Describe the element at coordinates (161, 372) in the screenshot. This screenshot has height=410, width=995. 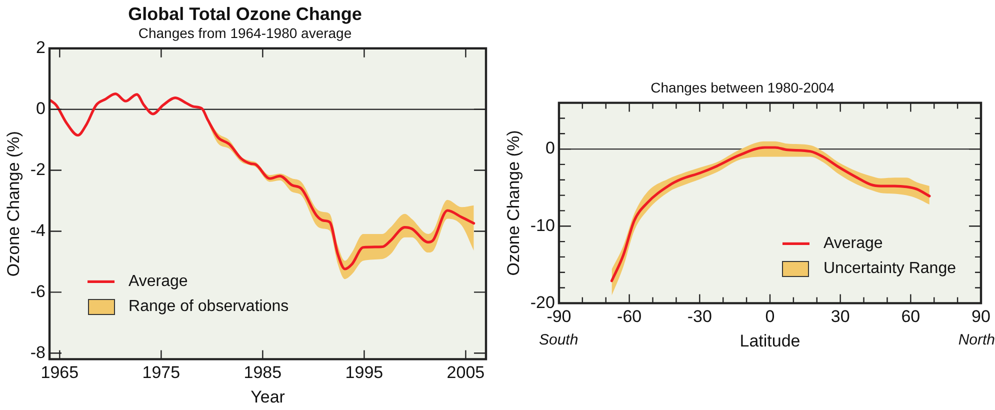
I see `x-tick-label: 1975` at that location.